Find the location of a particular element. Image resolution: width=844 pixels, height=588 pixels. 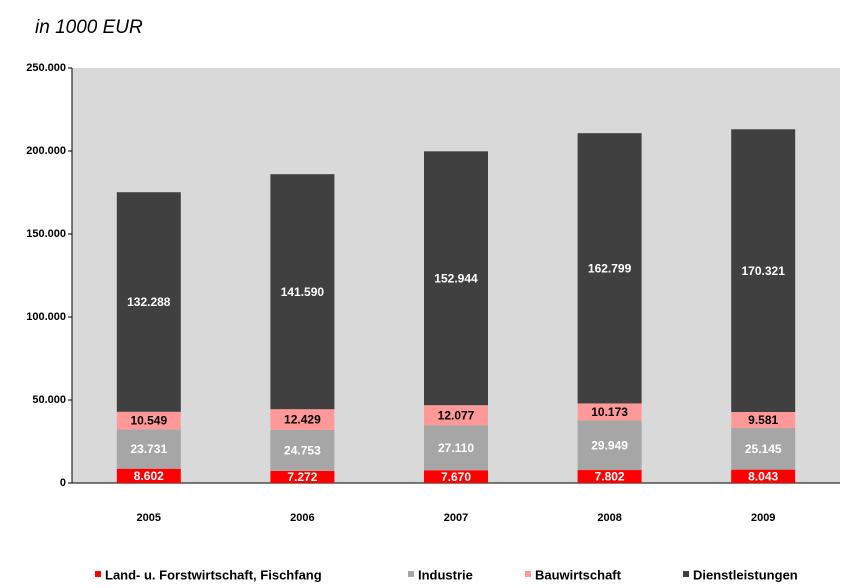

data-label: 29.949 is located at coordinates (609, 445).